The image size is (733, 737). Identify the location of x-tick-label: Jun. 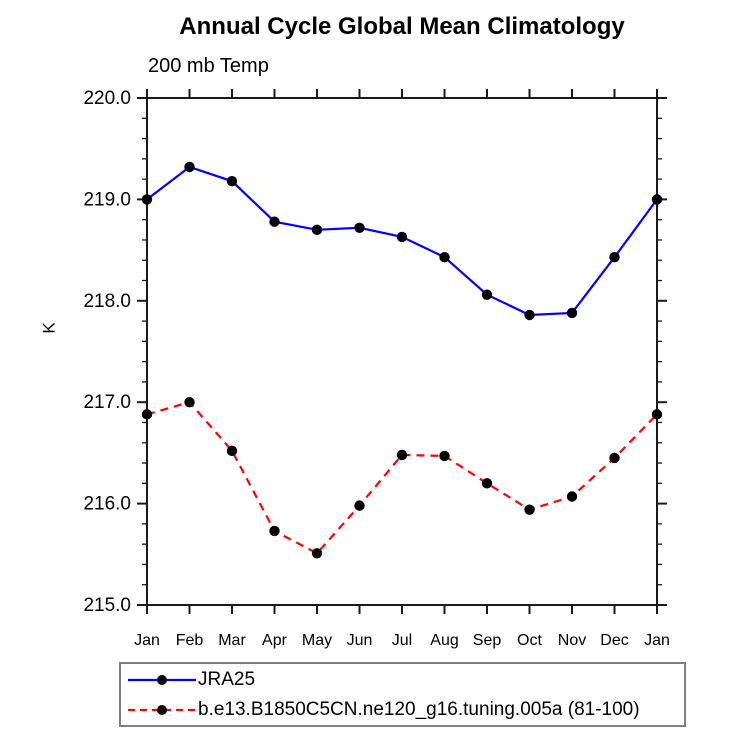
(360, 640).